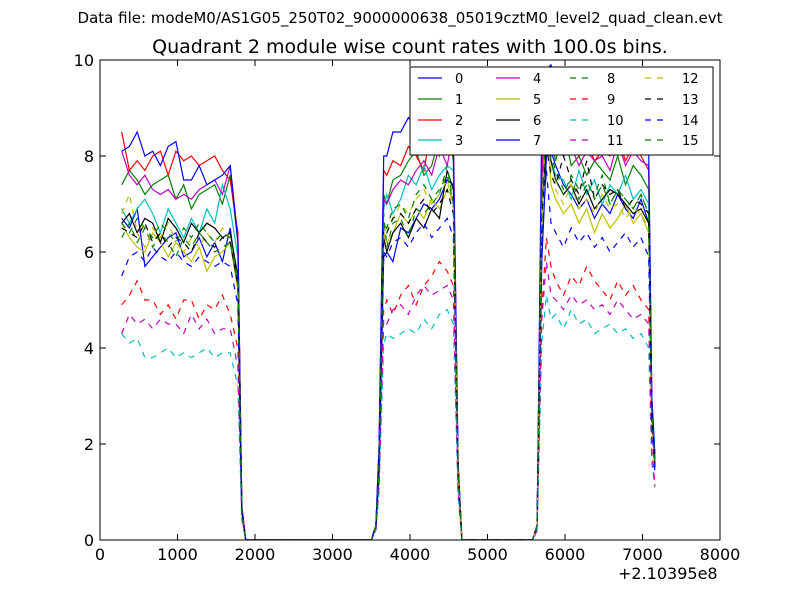 This screenshot has width=800, height=600. Describe the element at coordinates (89, 540) in the screenshot. I see `y-tick-label: 0` at that location.